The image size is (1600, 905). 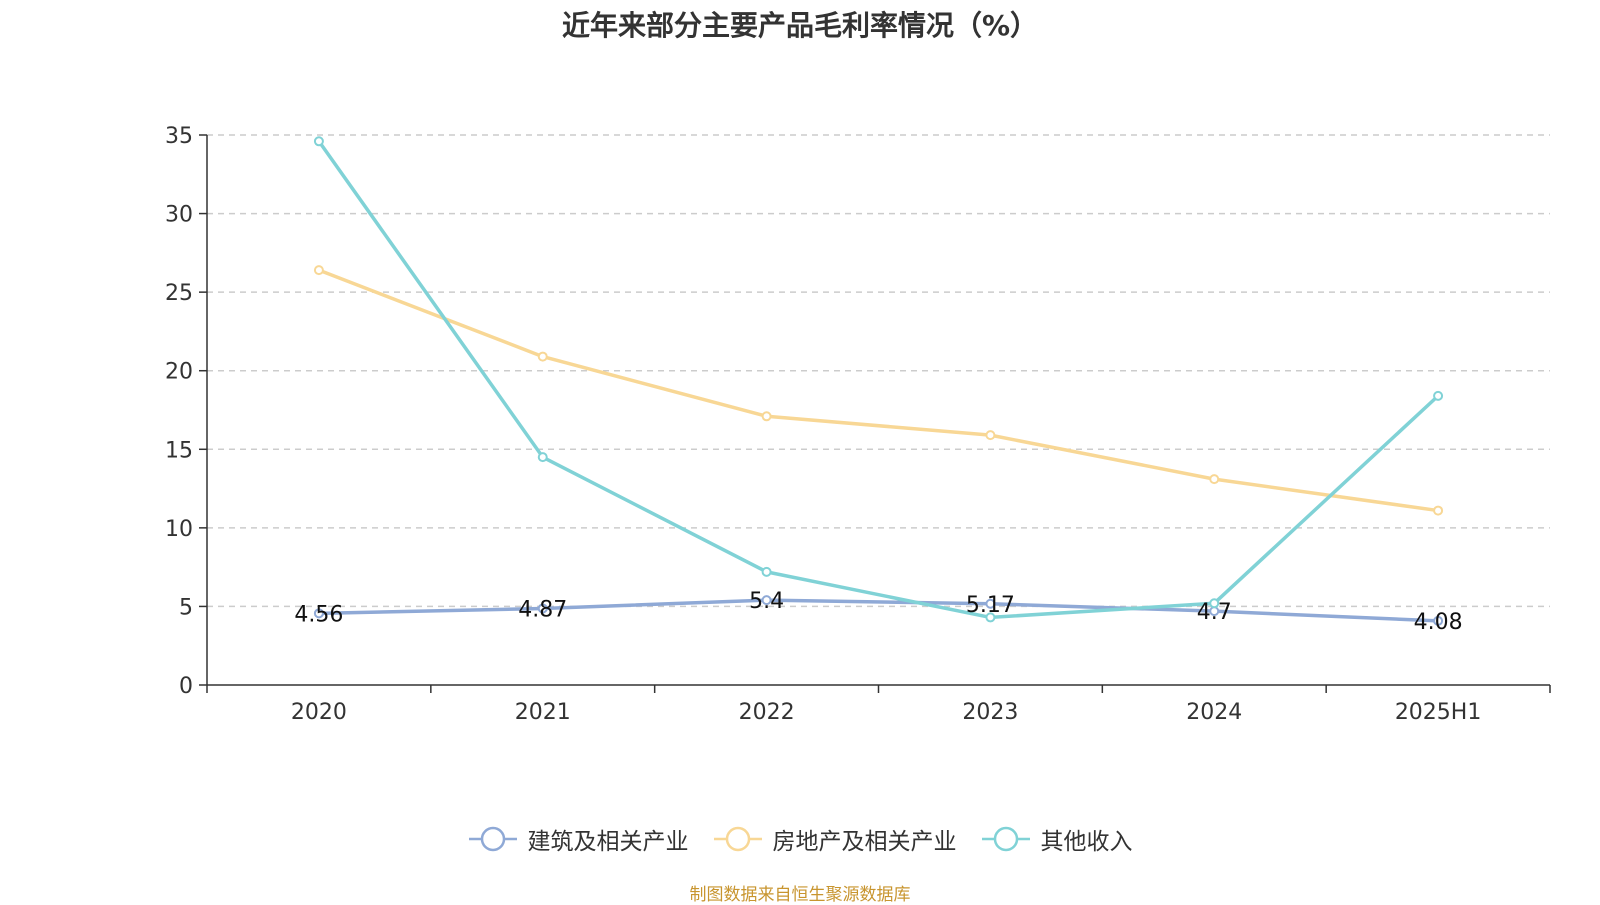 What do you see at coordinates (319, 712) in the screenshot?
I see `x-tick-label: 2020` at bounding box center [319, 712].